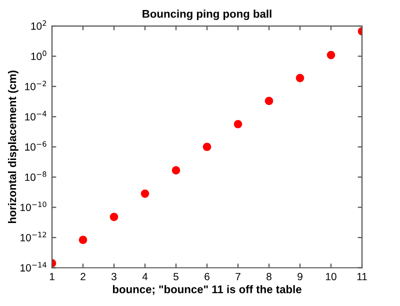 Image resolution: width=400 pixels, height=306 pixels. What do you see at coordinates (207, 276) in the screenshot?
I see `x-tick-label: 6` at bounding box center [207, 276].